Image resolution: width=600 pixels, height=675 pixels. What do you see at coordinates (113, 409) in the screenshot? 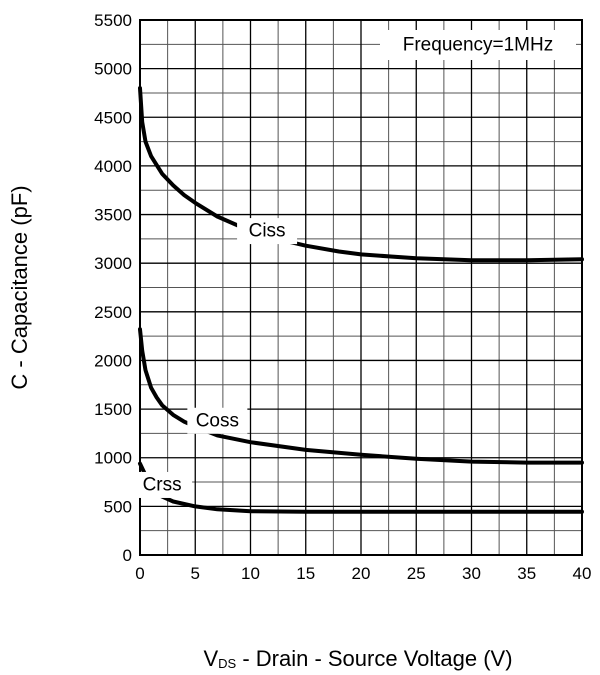
I see `y-tick-label: 1500` at bounding box center [113, 409].